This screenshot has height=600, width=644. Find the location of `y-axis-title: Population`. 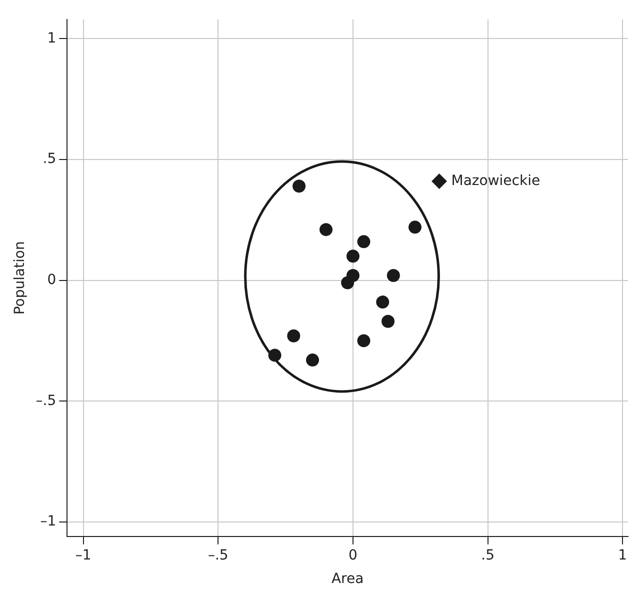

y-axis-title: Population is located at coordinates (20, 278).